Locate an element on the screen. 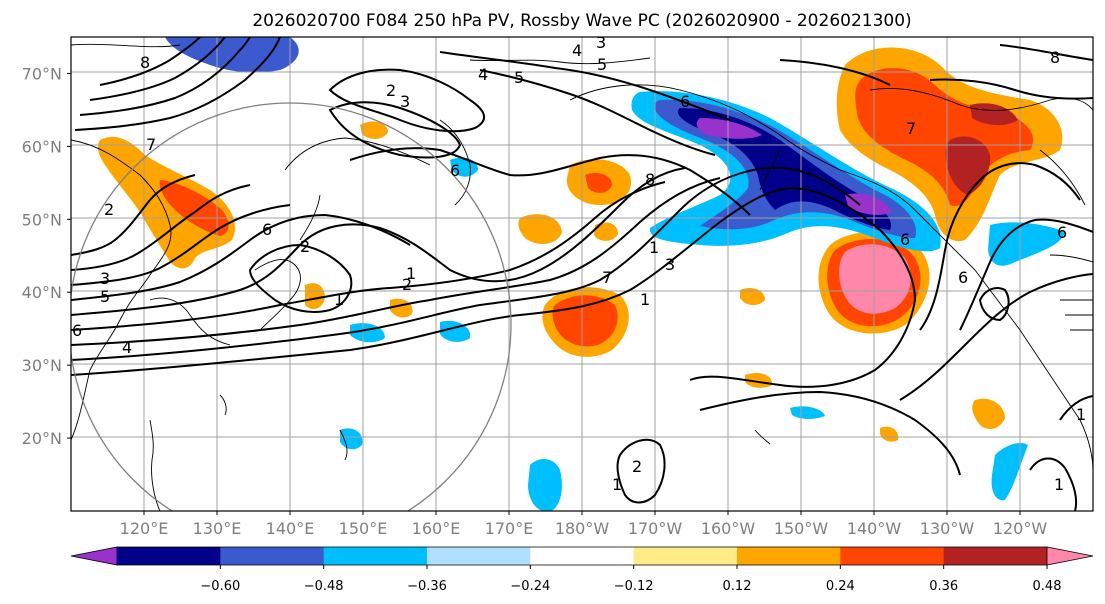 The image size is (1105, 604). shade-na-pink is located at coordinates (875, 279).